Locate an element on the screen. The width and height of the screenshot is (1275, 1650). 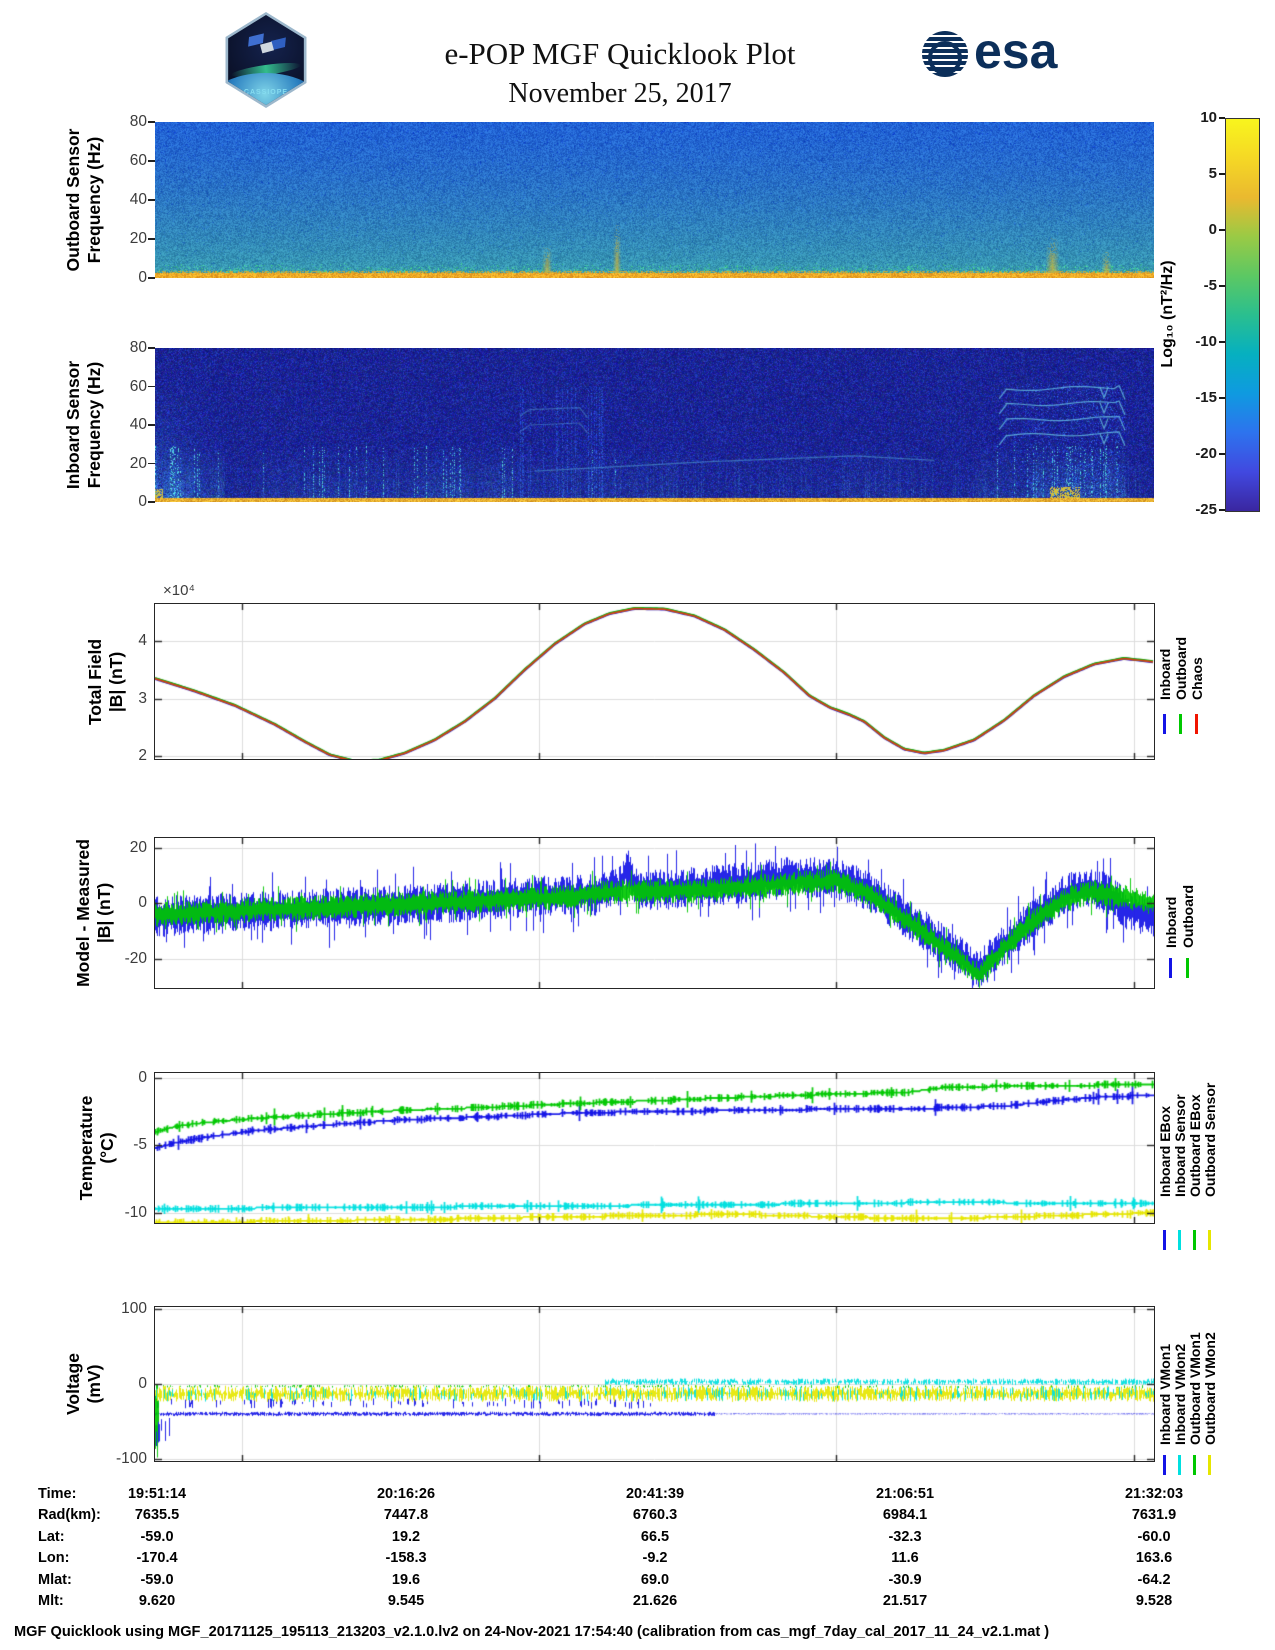
table-cell: 11.6 is located at coordinates (905, 1558).